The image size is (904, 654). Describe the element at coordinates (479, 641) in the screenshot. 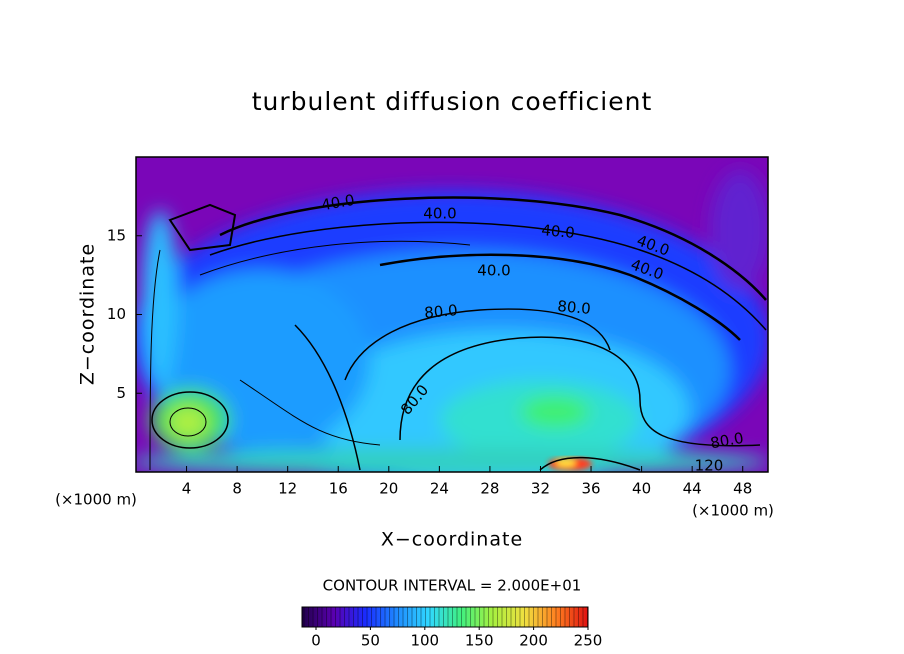

I see `colorbar-tick-label: 150` at that location.